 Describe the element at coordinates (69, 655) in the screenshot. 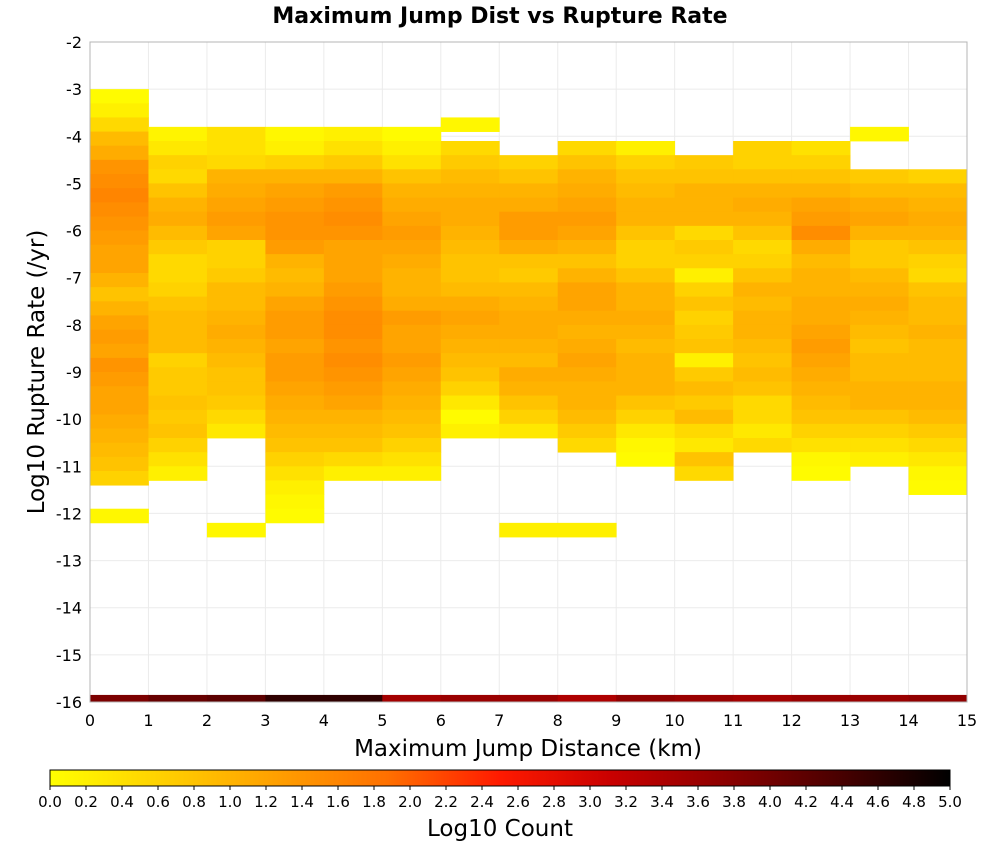

I see `y-tick-label: -15` at that location.